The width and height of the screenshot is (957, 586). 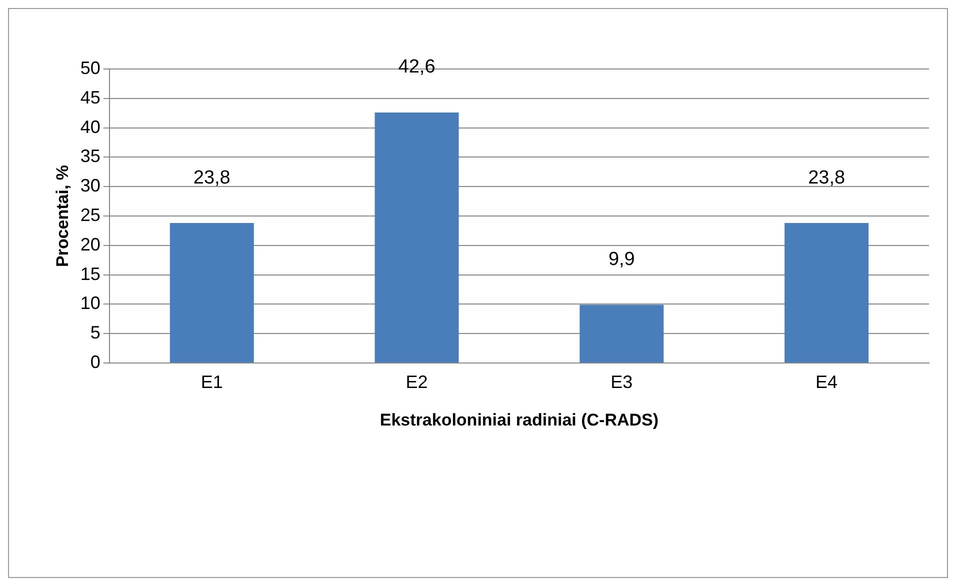 I want to click on data-label: 9,9, so click(x=621, y=259).